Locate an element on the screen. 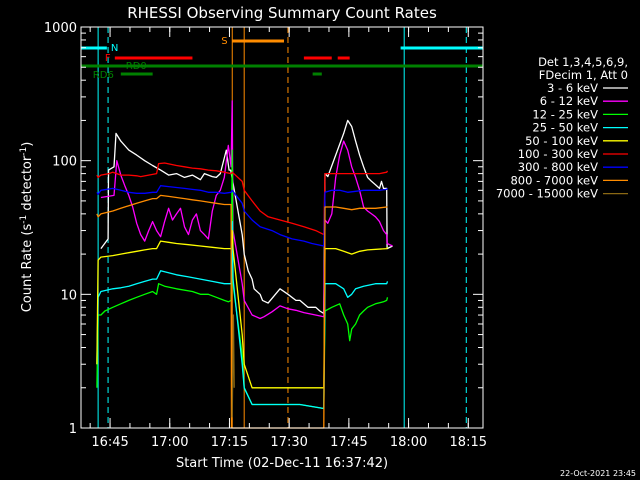 Image resolution: width=640 pixels, height=480 pixels. x-tick-label: 18:00 is located at coordinates (408, 442).